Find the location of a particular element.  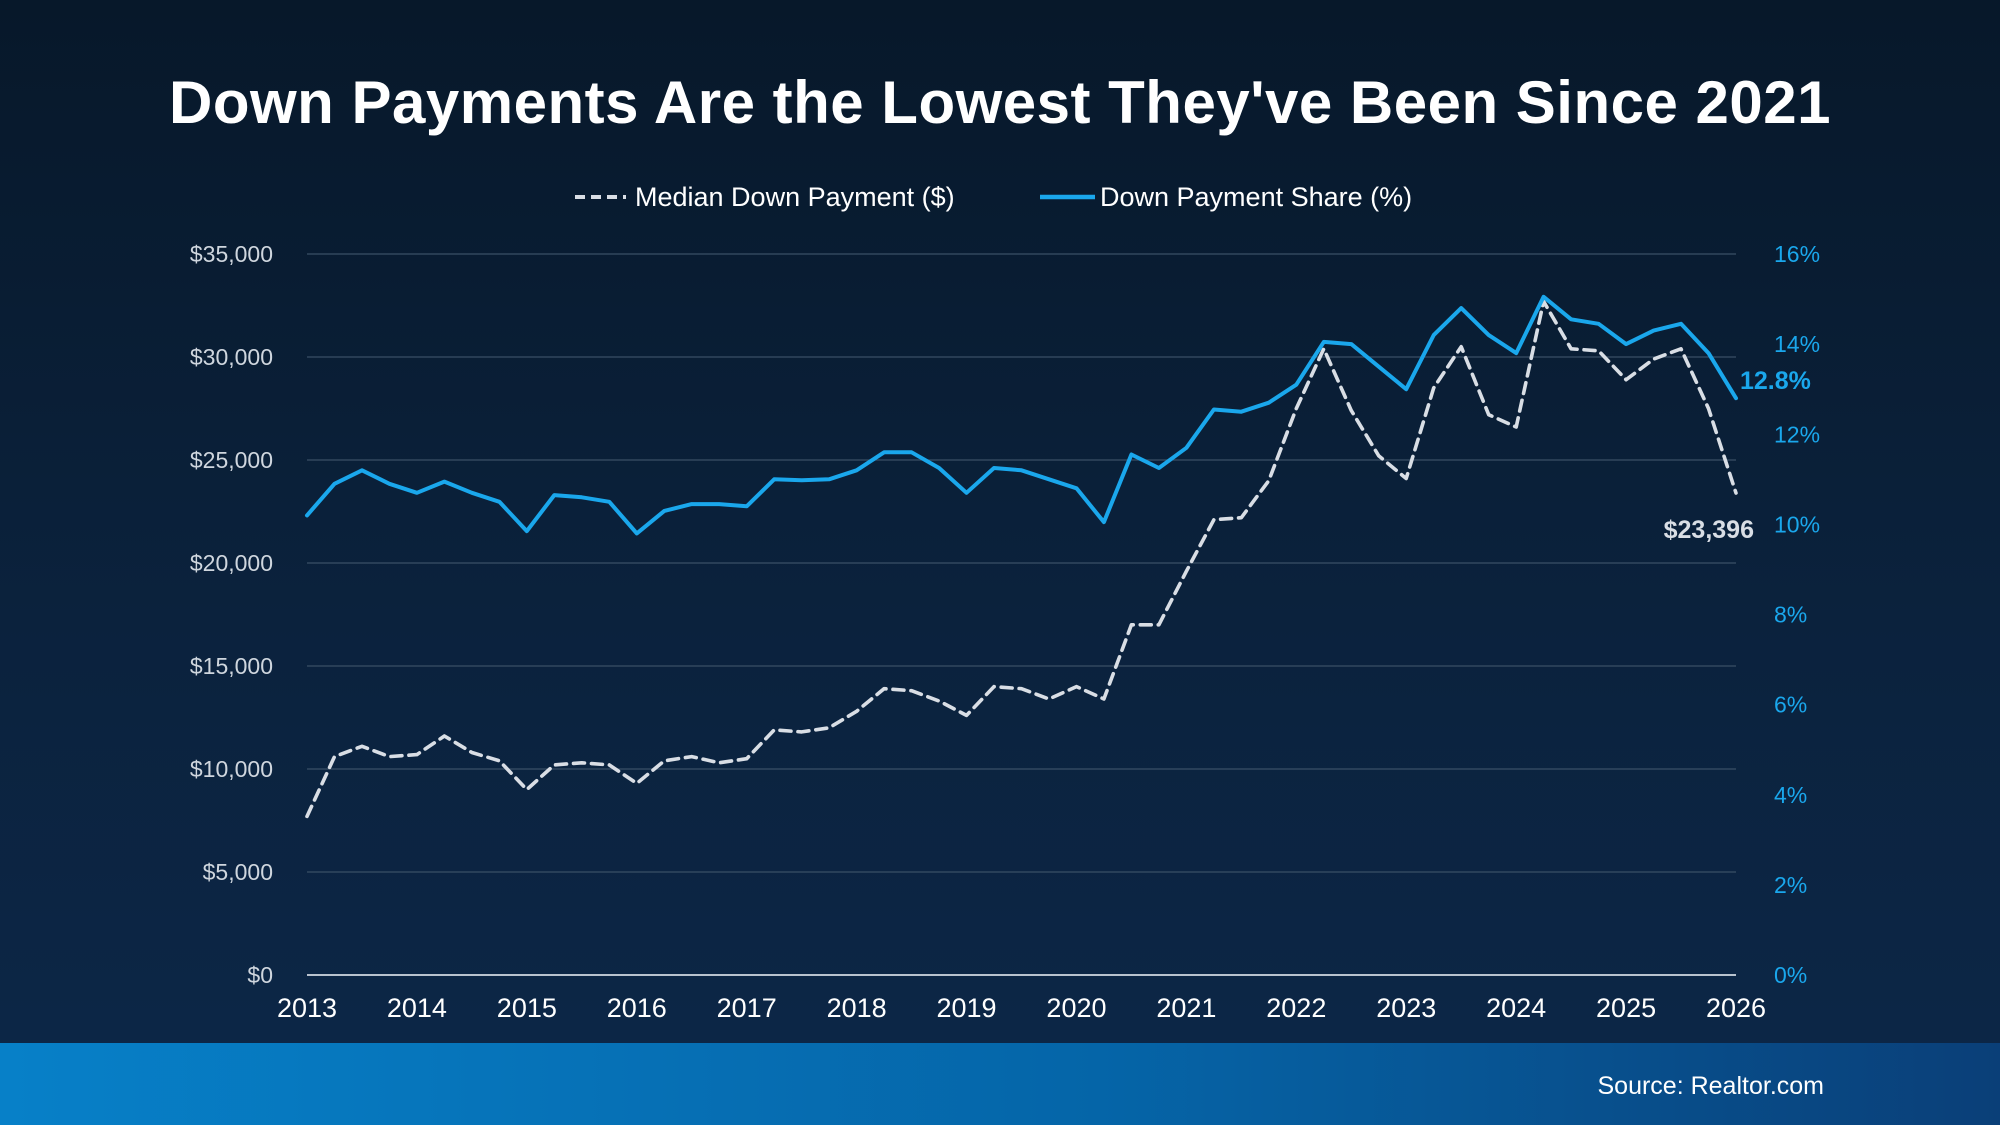

left-tick-label: $30,000 is located at coordinates (231, 357).